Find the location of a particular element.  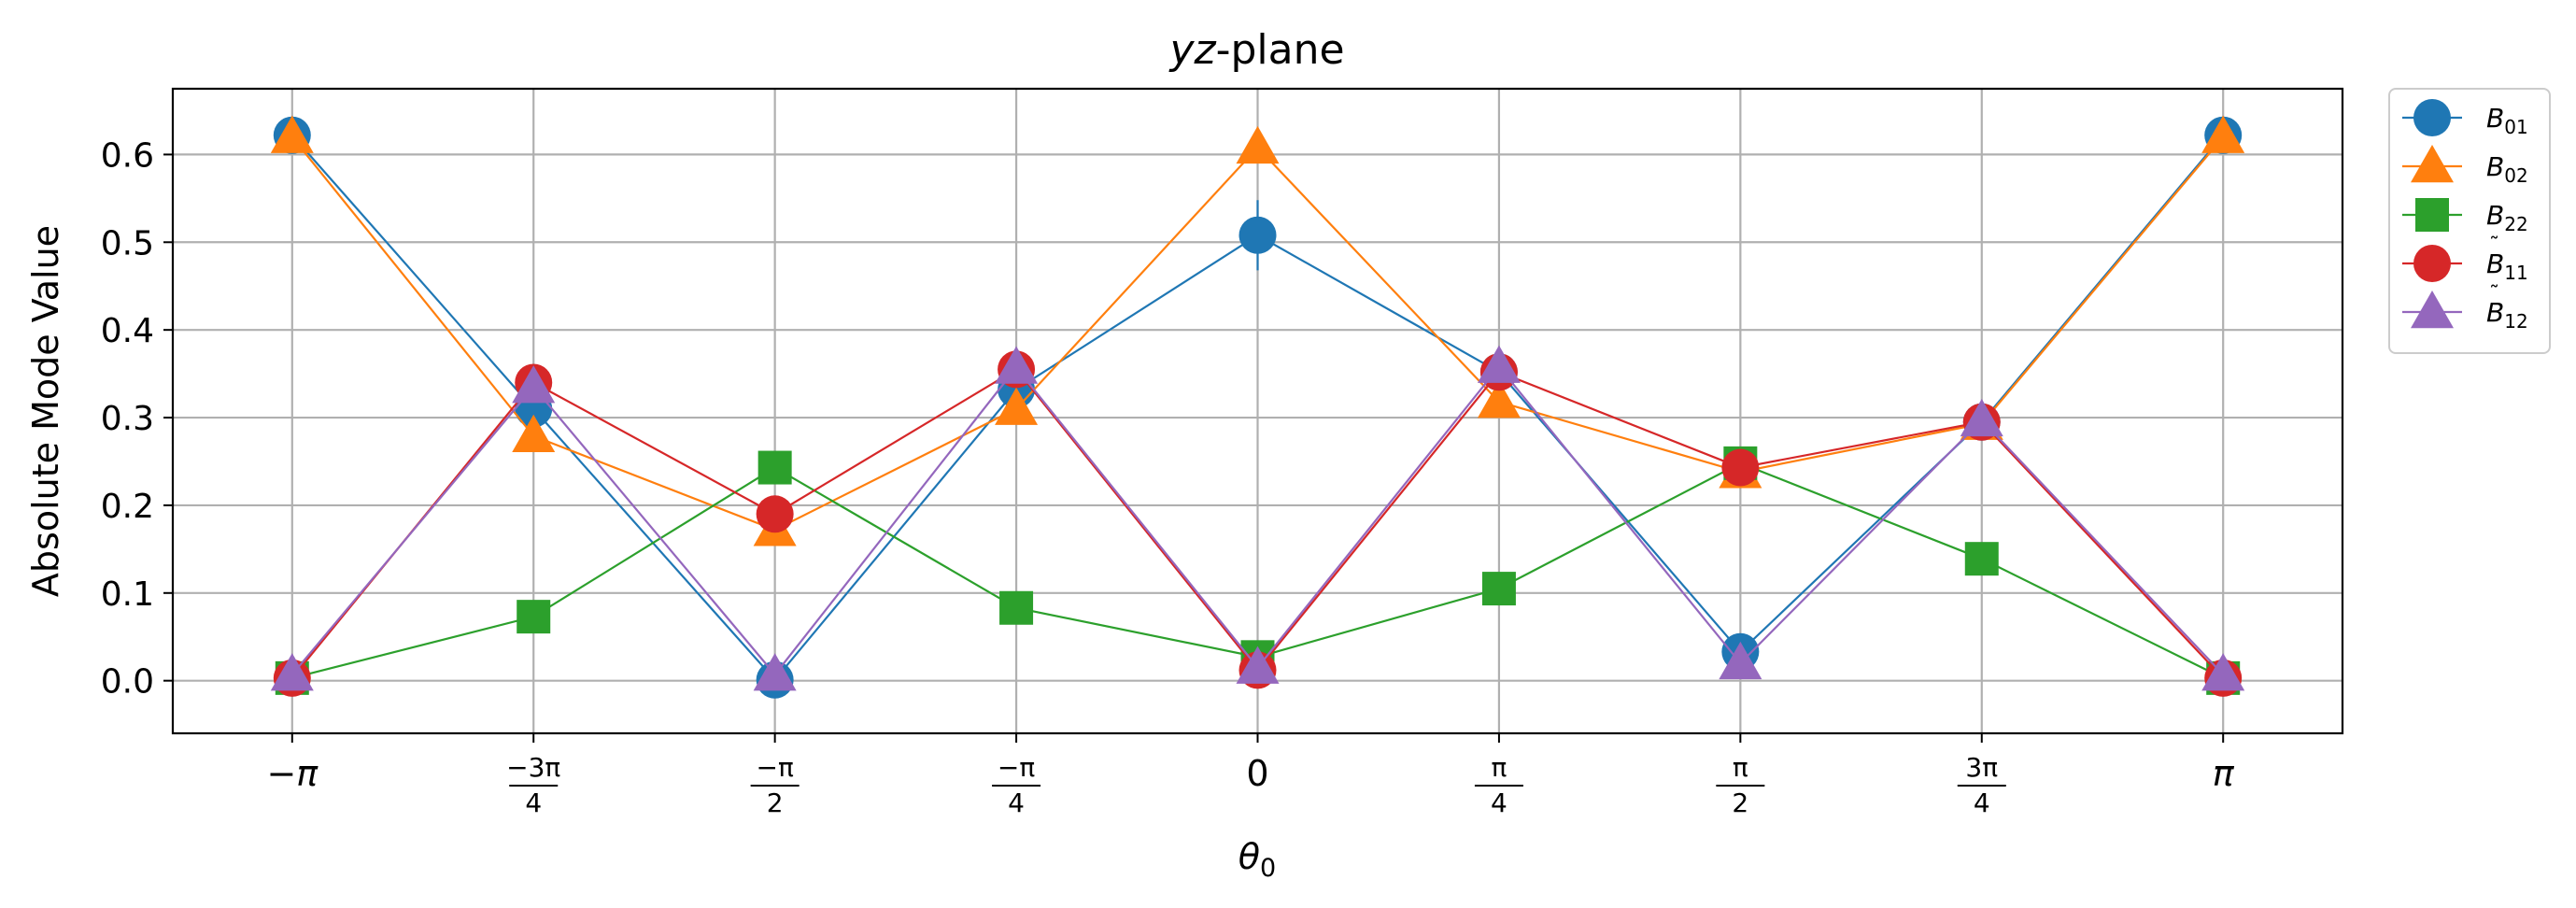

y-tick-label: 0.3 is located at coordinates (127, 419).